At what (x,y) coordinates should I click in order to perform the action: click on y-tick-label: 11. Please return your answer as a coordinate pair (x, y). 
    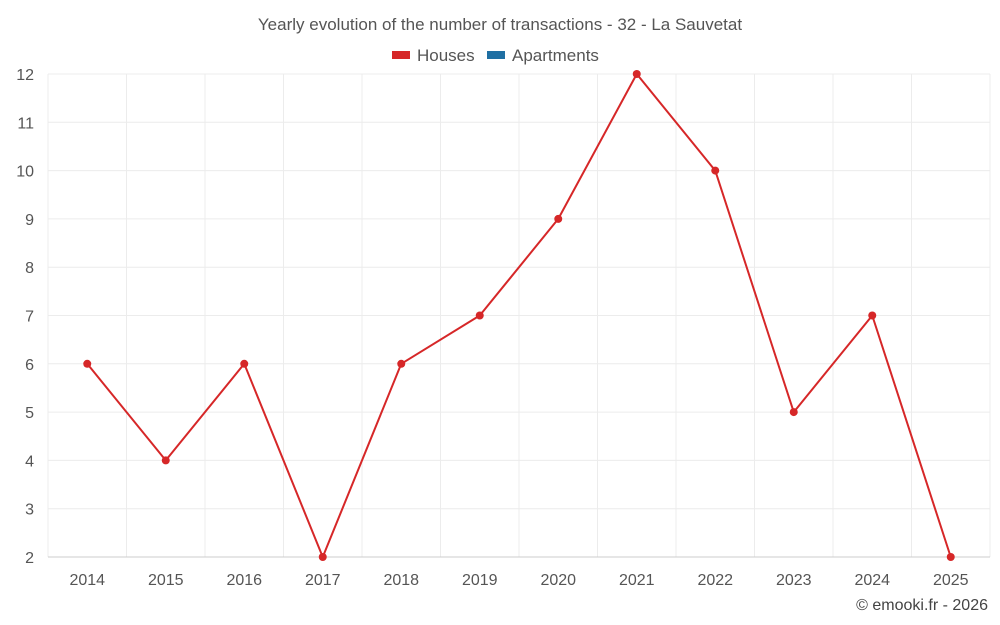
    Looking at the image, I should click on (25, 123).